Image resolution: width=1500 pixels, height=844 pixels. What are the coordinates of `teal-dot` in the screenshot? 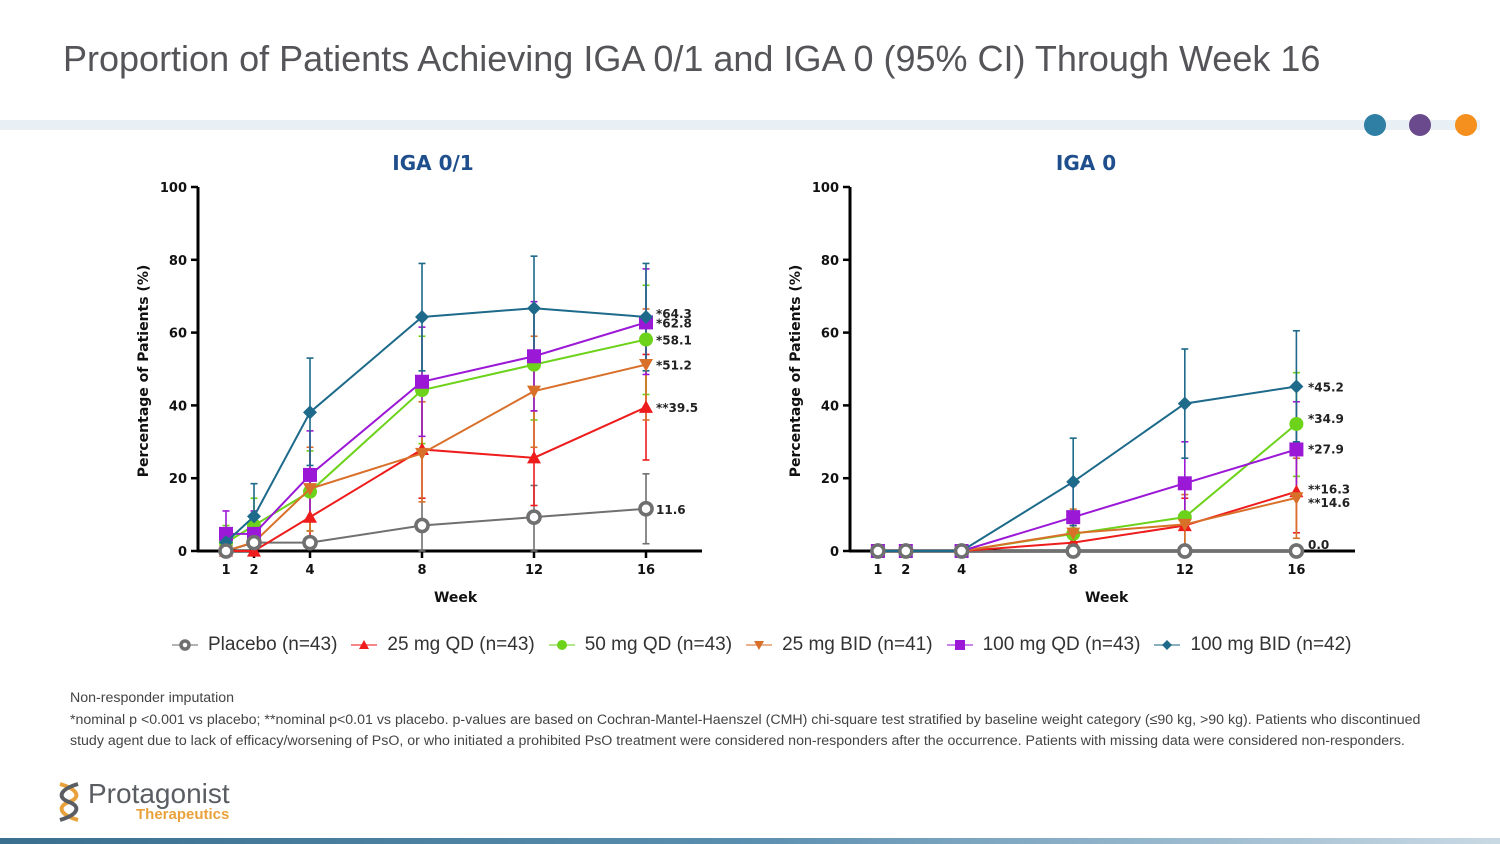 It's located at (1375, 125).